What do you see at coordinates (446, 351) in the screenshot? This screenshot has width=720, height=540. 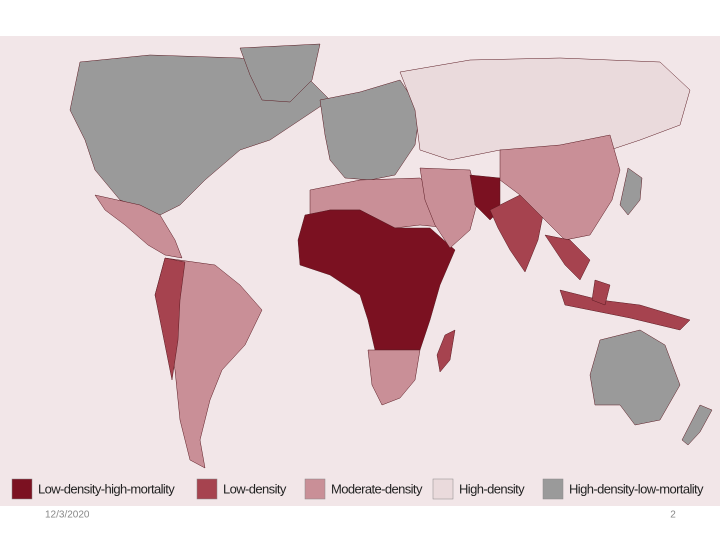 I see `madagascar` at bounding box center [446, 351].